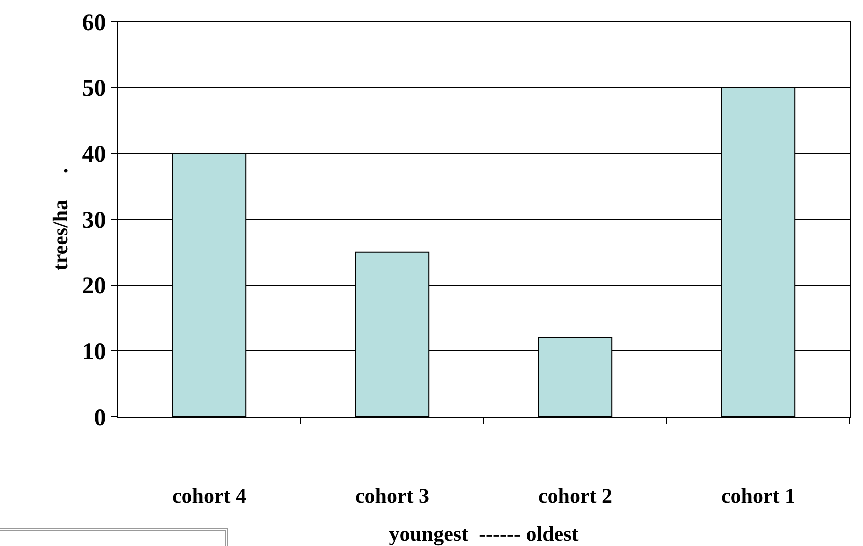 This screenshot has width=863, height=546. I want to click on x-tick-label: cohort 1, so click(758, 496).